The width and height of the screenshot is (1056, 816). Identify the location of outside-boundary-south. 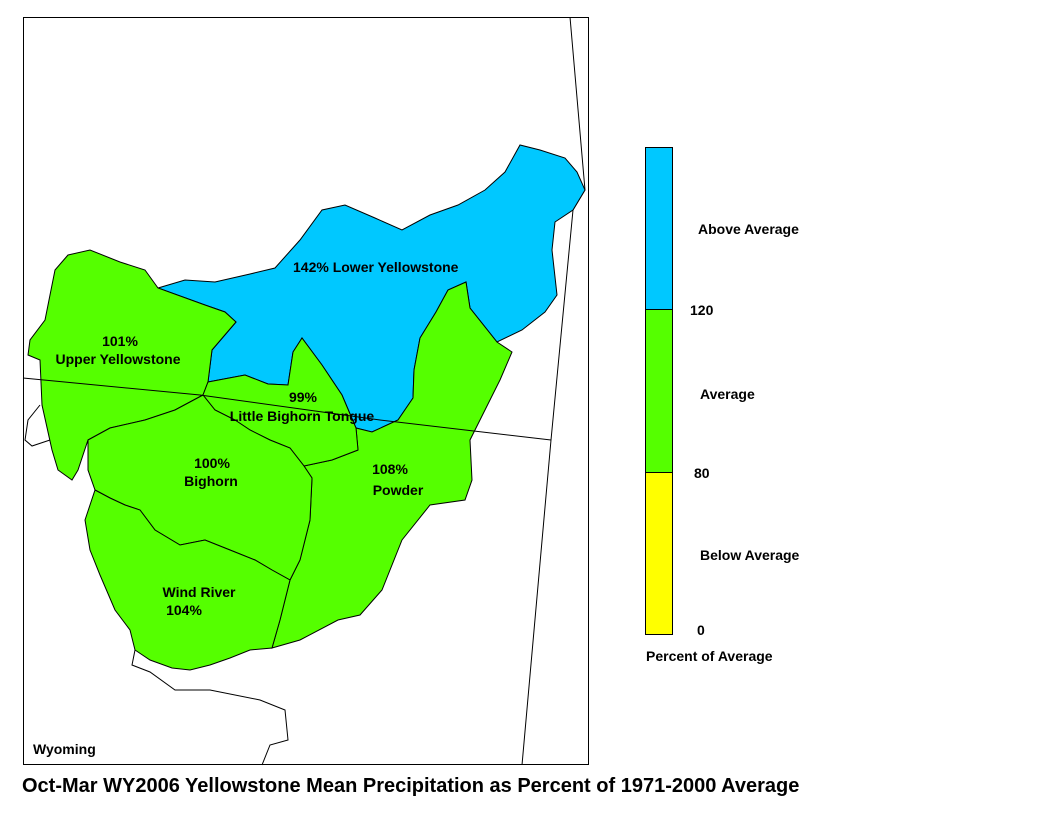
(210, 707).